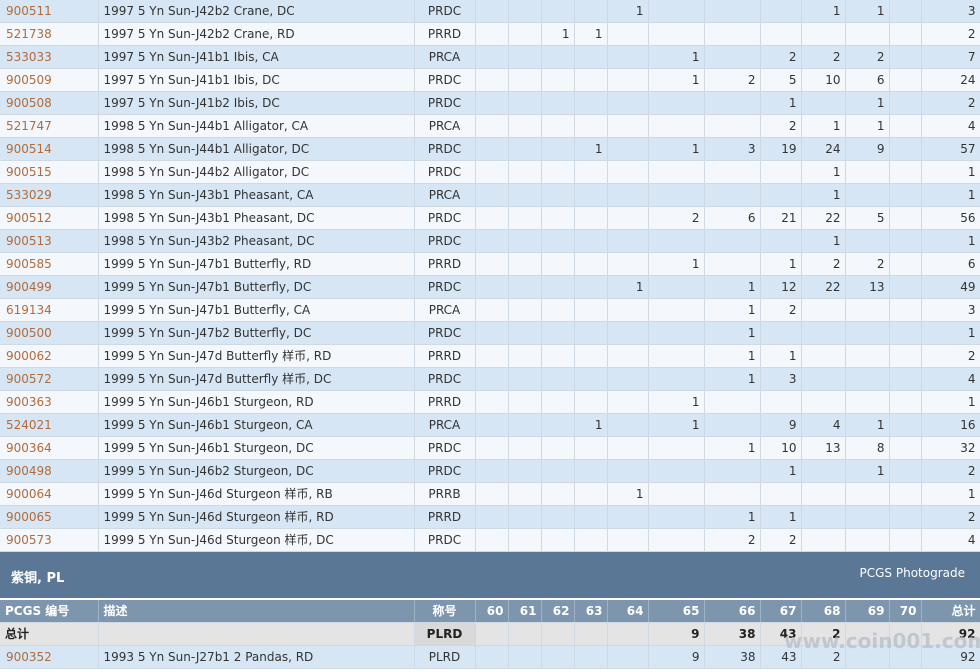 The image size is (980, 672). What do you see at coordinates (781, 611) in the screenshot?
I see `column-header: 67` at bounding box center [781, 611].